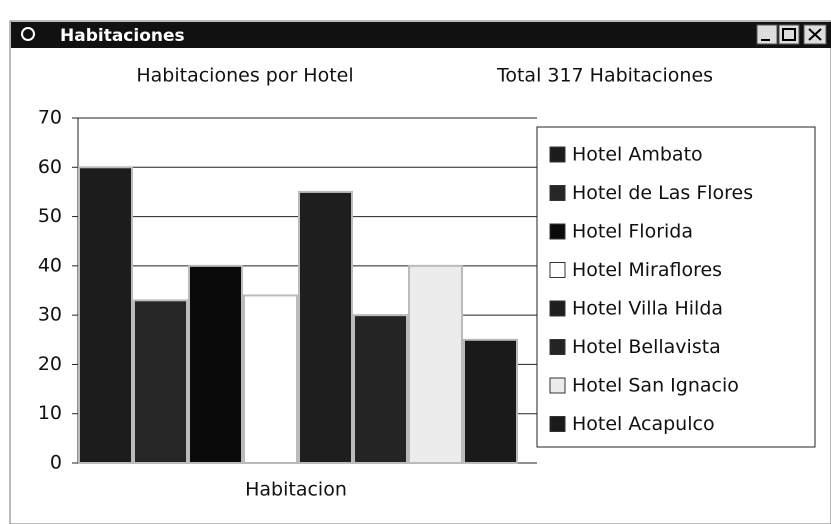 This screenshot has height=524, width=831. What do you see at coordinates (50, 315) in the screenshot?
I see `y-tick-label: 30` at bounding box center [50, 315].